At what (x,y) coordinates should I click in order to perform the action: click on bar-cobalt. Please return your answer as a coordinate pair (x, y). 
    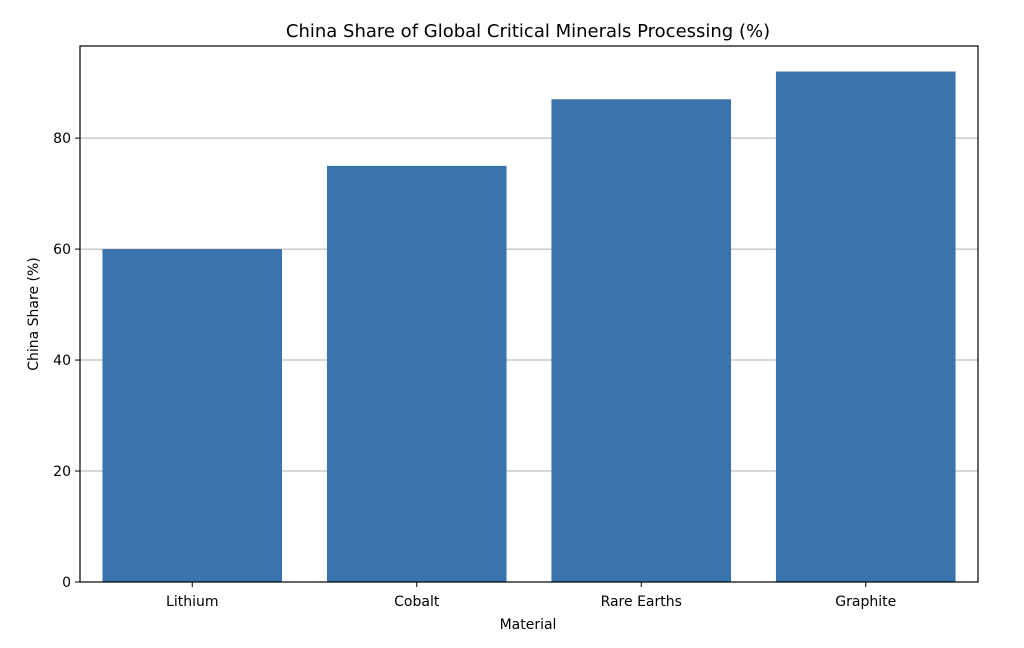
    Looking at the image, I should click on (416, 373).